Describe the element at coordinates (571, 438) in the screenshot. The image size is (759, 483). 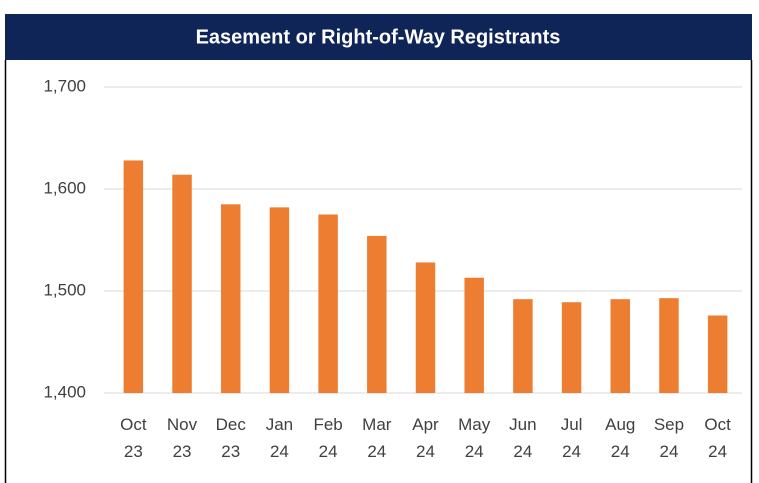
I see `x-tick-label: Jul 24` at that location.